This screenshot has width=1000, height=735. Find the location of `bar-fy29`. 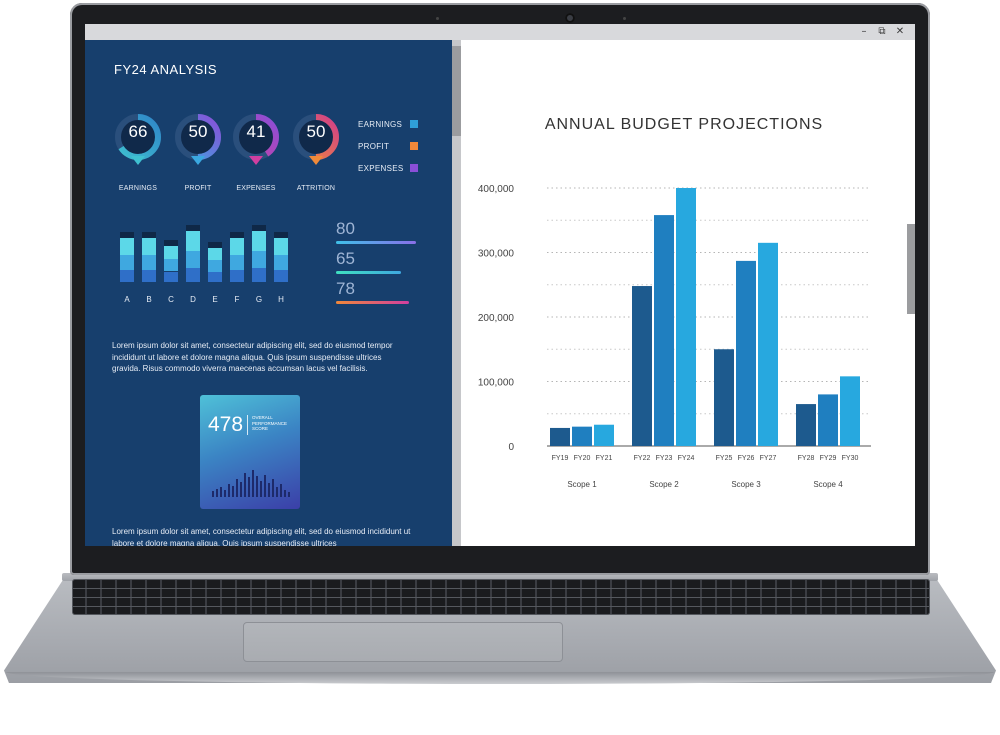

bar-fy29 is located at coordinates (828, 420).